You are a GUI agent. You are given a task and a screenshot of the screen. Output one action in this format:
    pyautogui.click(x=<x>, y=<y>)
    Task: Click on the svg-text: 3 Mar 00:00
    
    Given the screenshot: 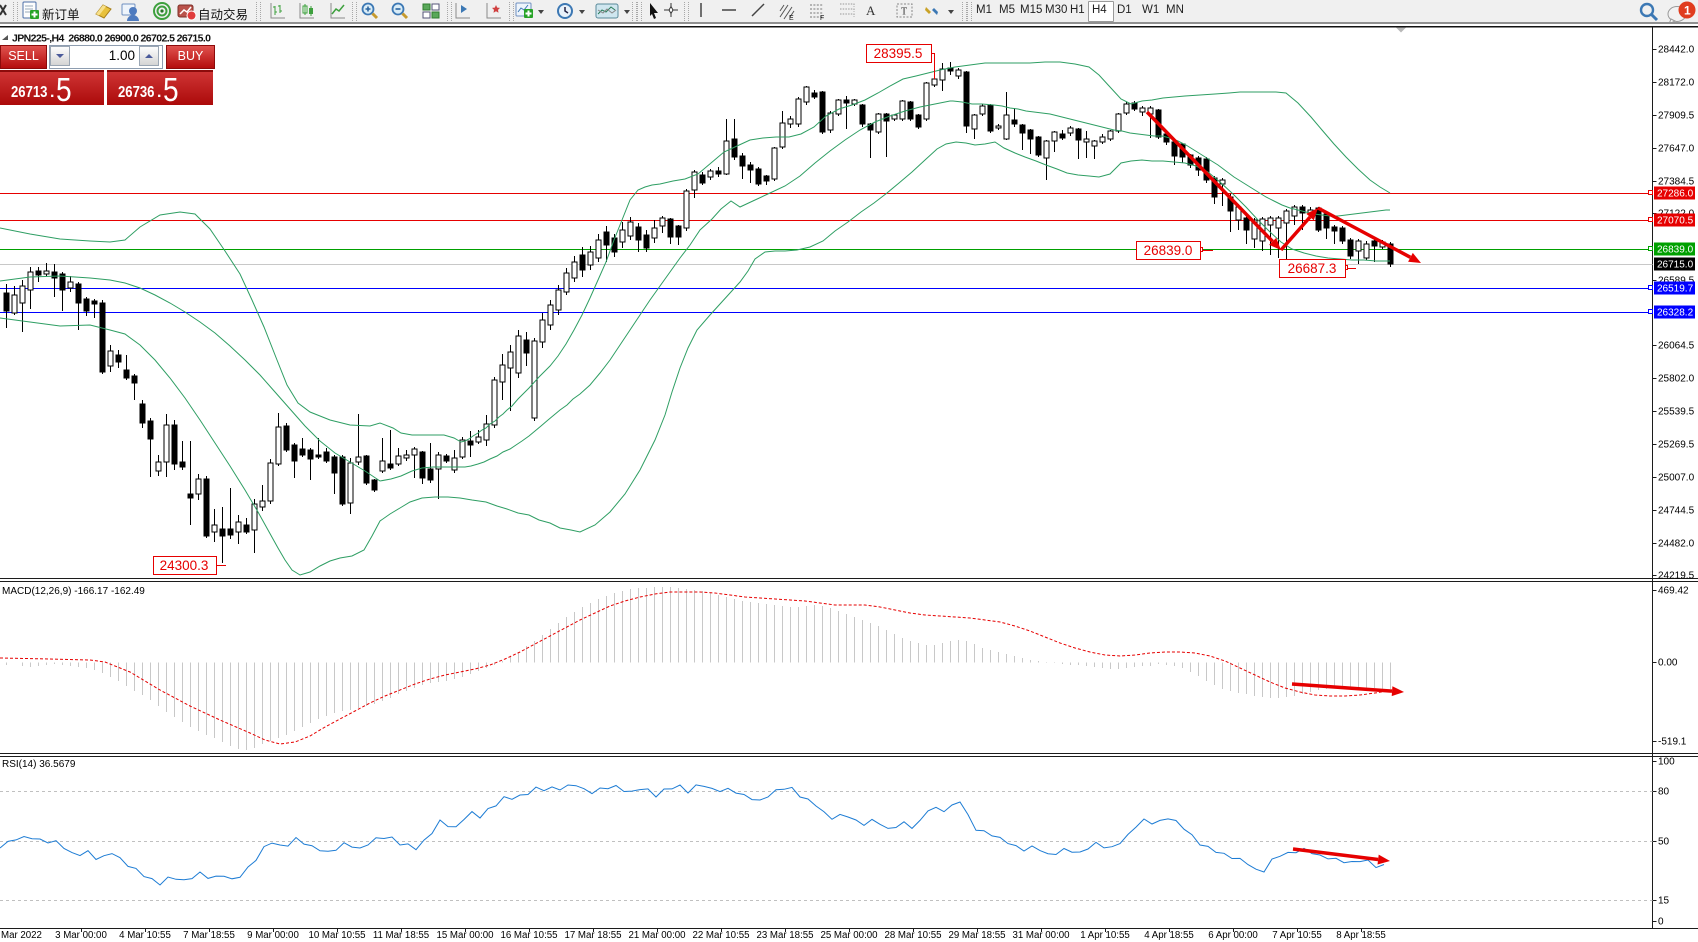 What is the action you would take?
    pyautogui.click(x=81, y=935)
    